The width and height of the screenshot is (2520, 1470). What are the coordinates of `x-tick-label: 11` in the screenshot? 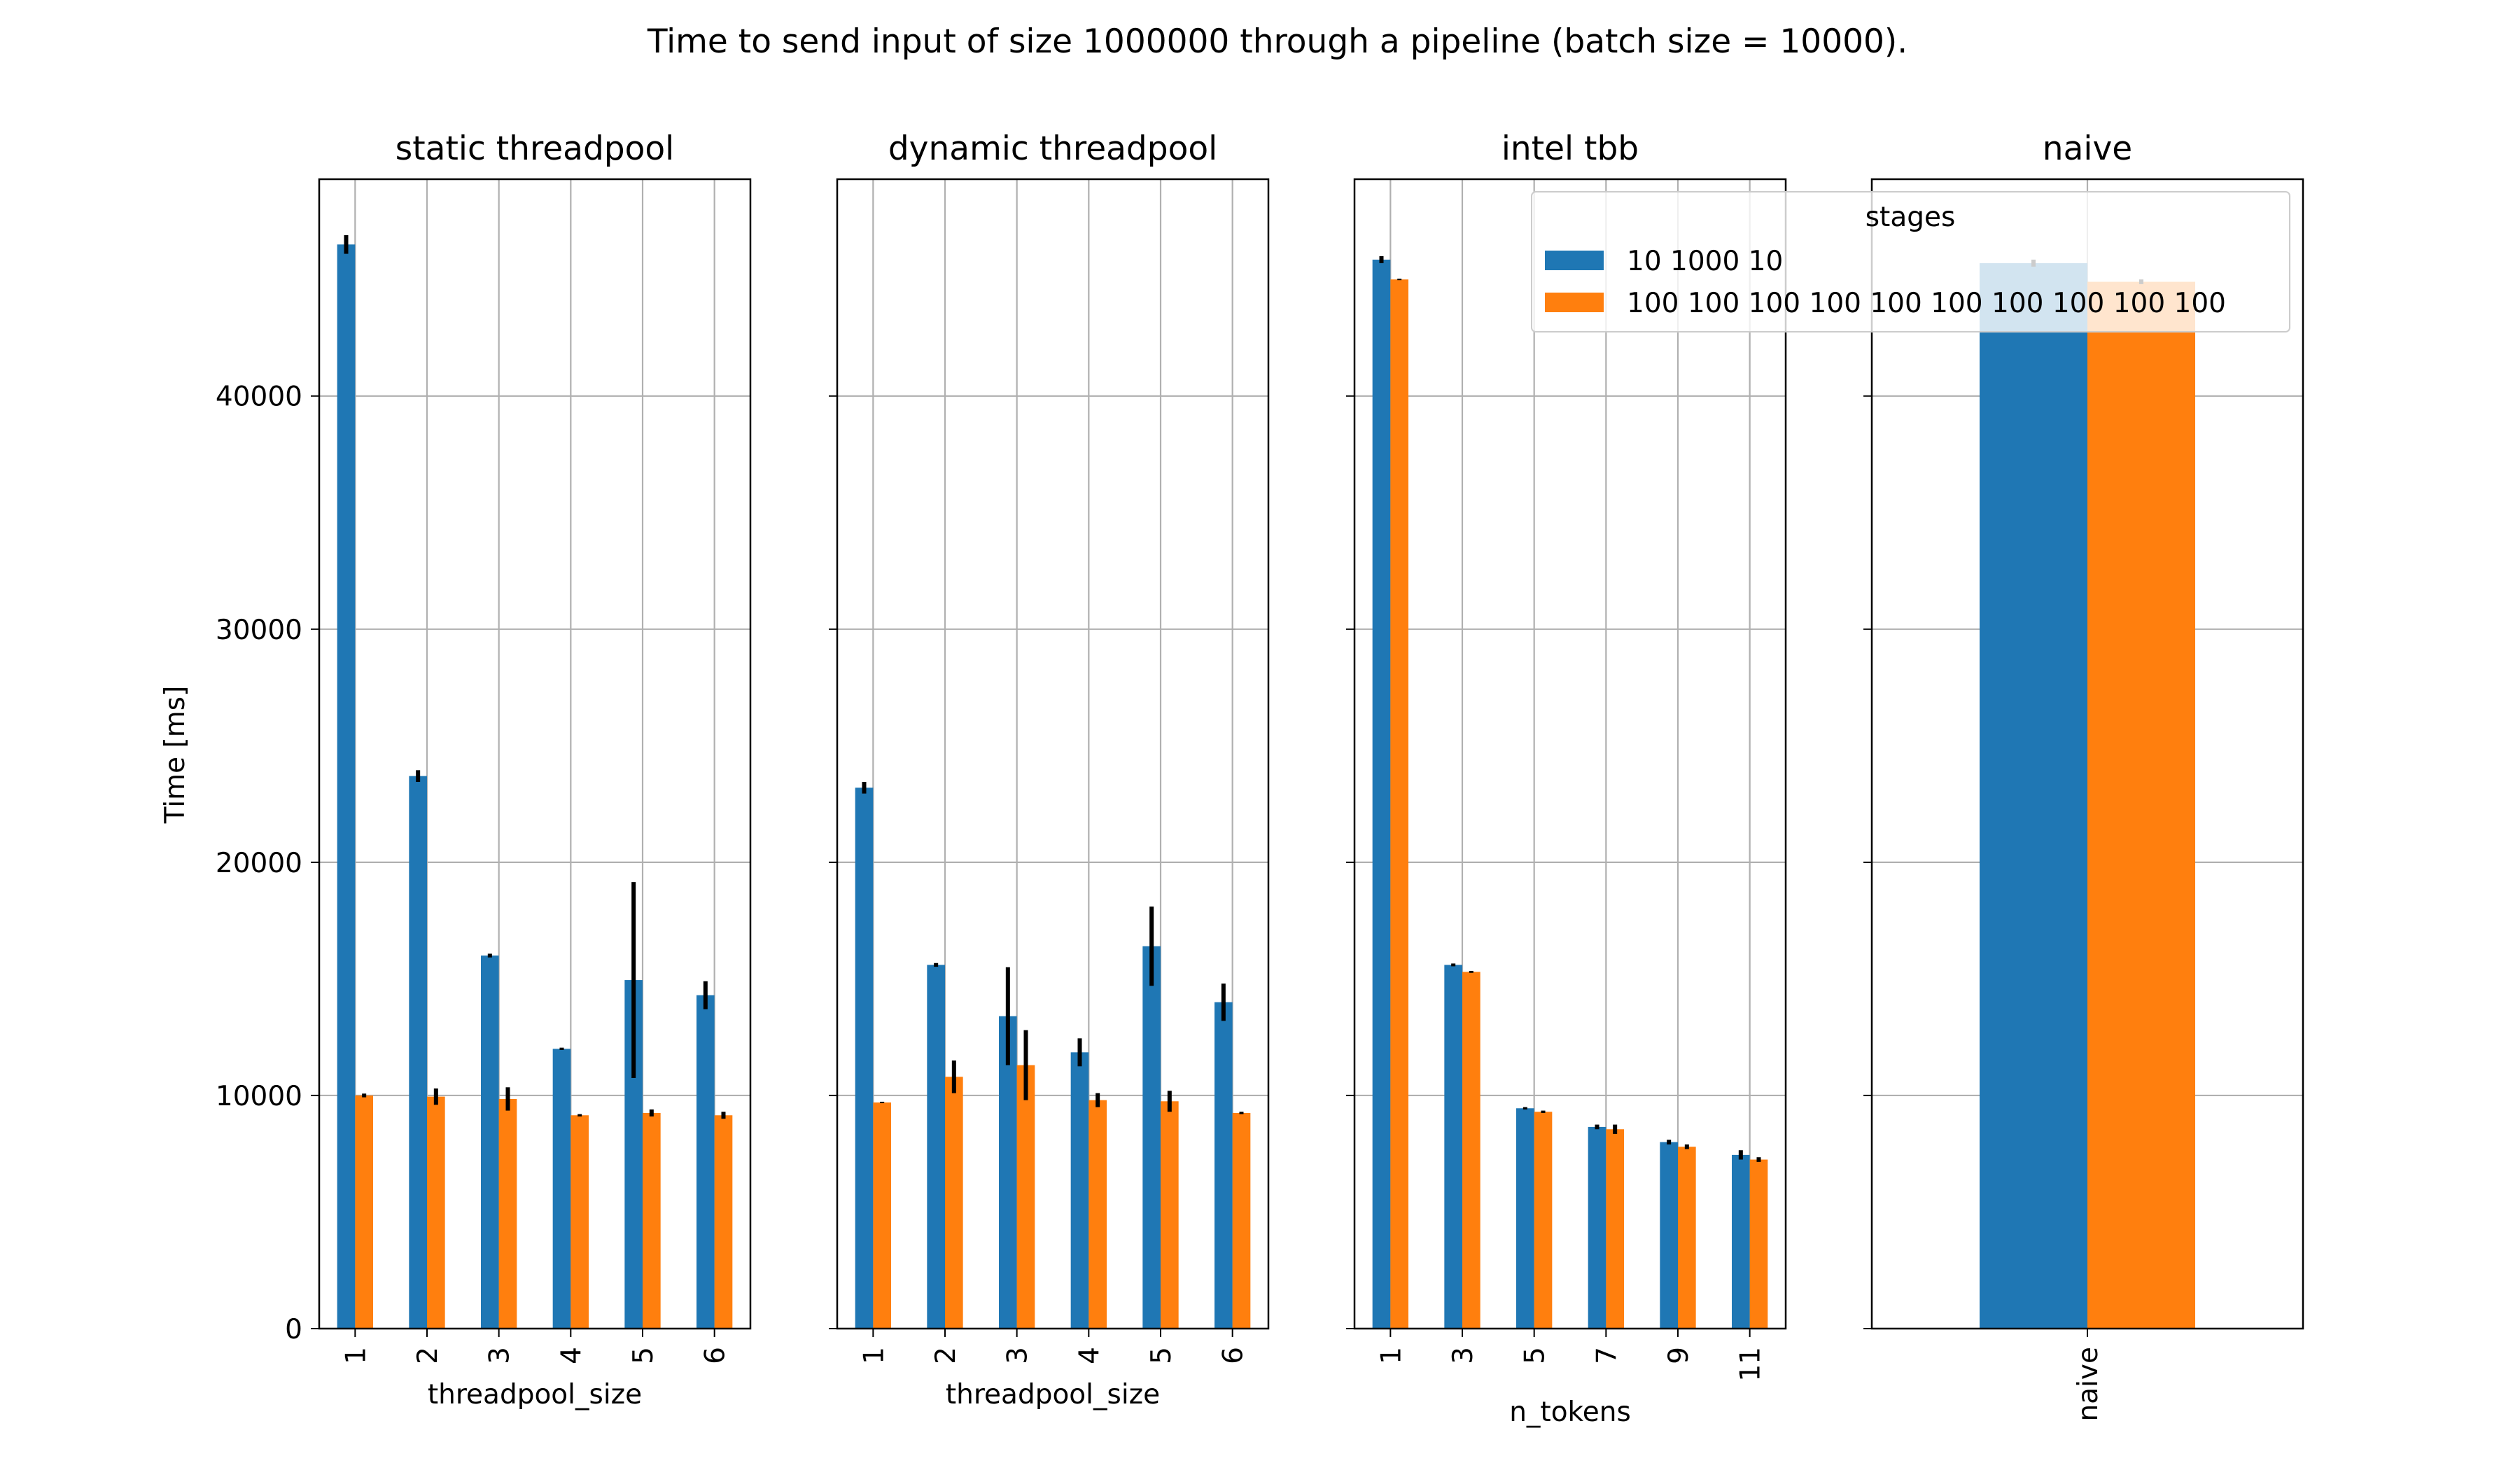 It's located at (1751, 1364).